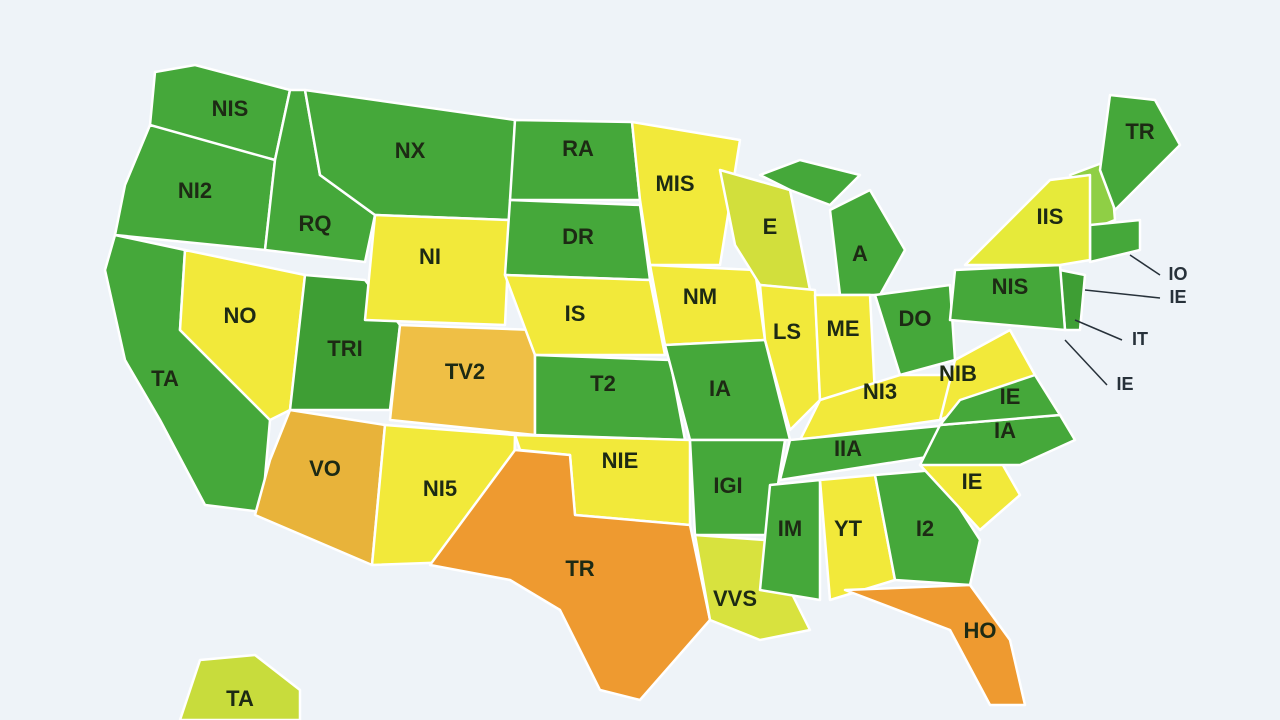 The image size is (1280, 720). What do you see at coordinates (925, 528) in the screenshot?
I see `region-label: I2` at bounding box center [925, 528].